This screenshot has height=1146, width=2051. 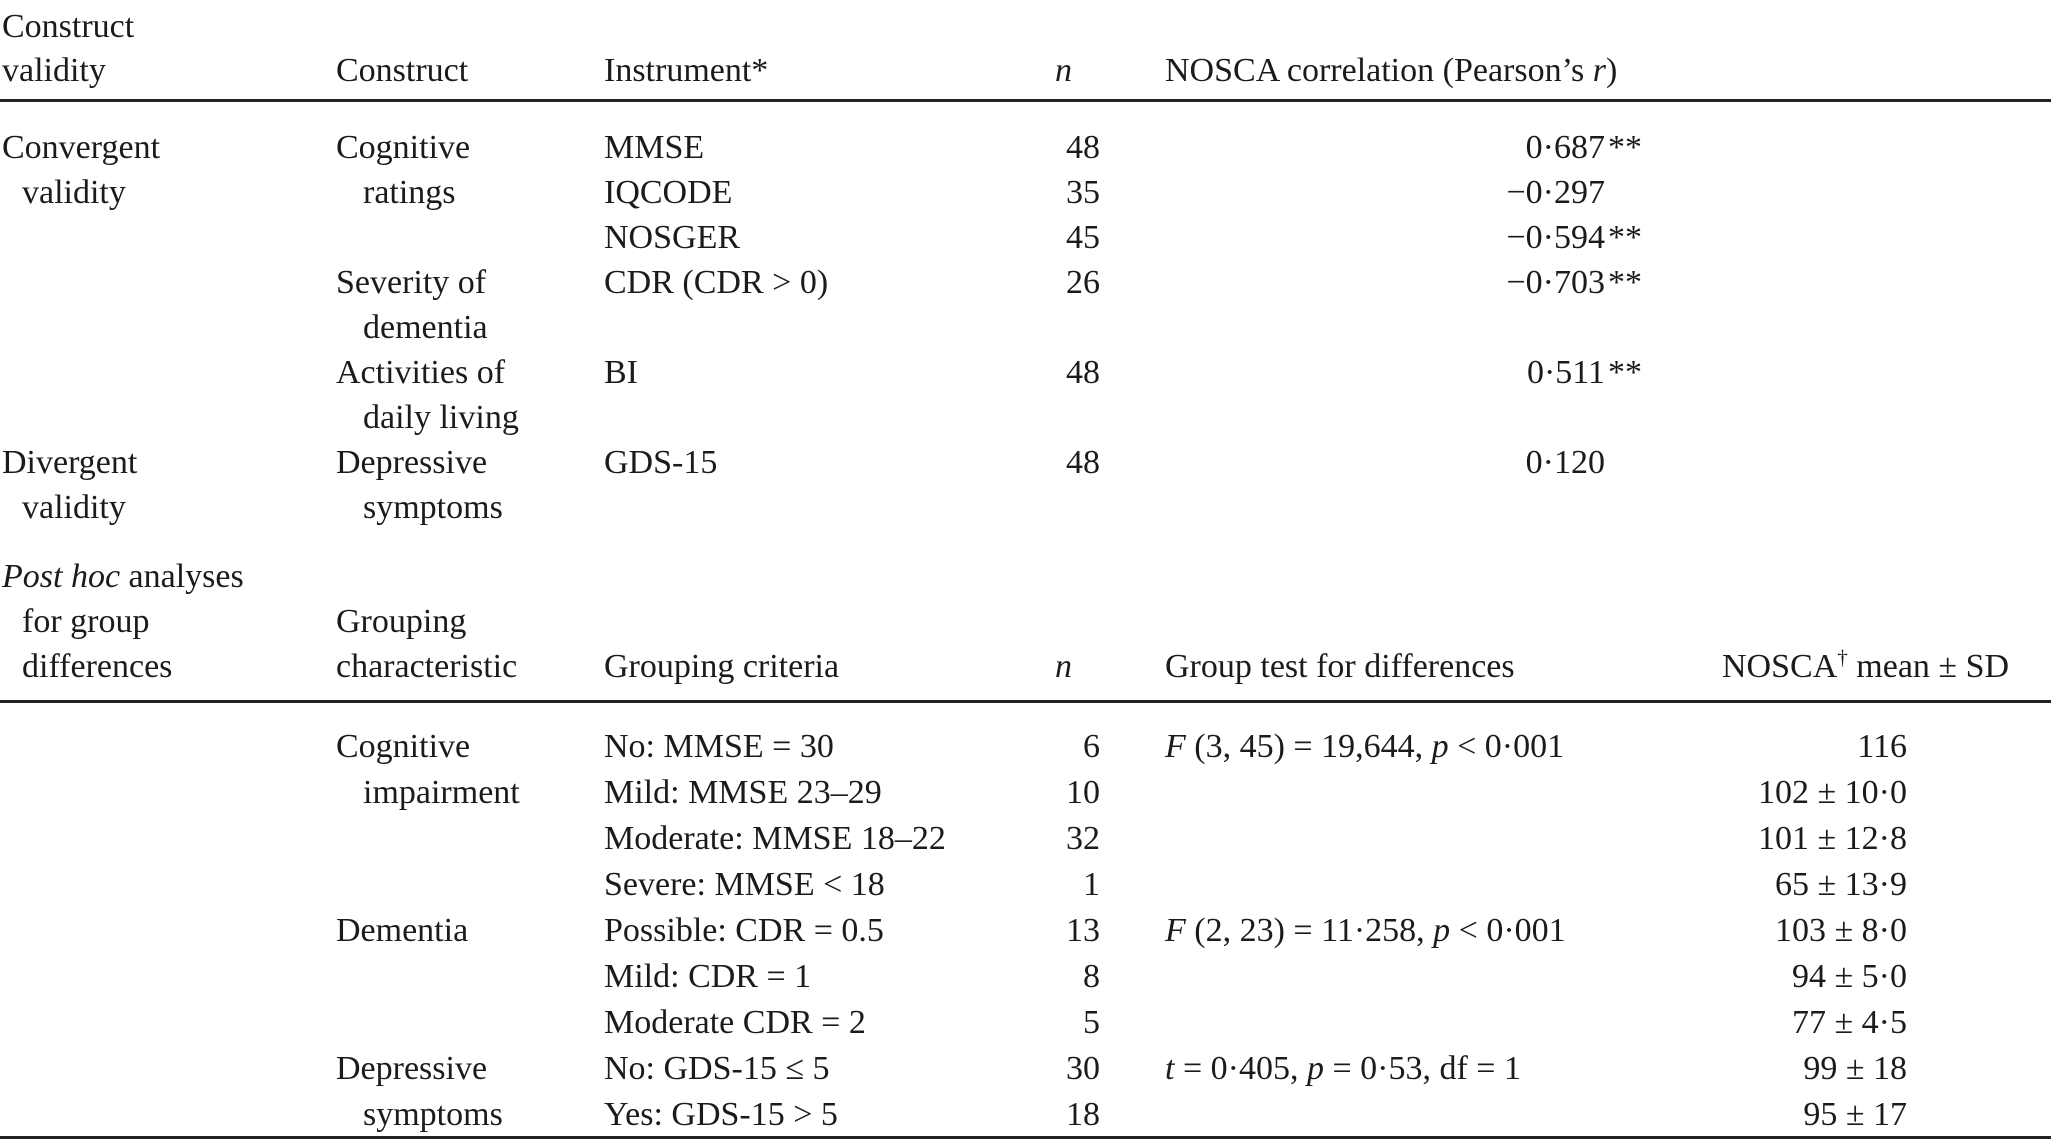 What do you see at coordinates (97, 666) in the screenshot?
I see `s2-header-differences: differences` at bounding box center [97, 666].